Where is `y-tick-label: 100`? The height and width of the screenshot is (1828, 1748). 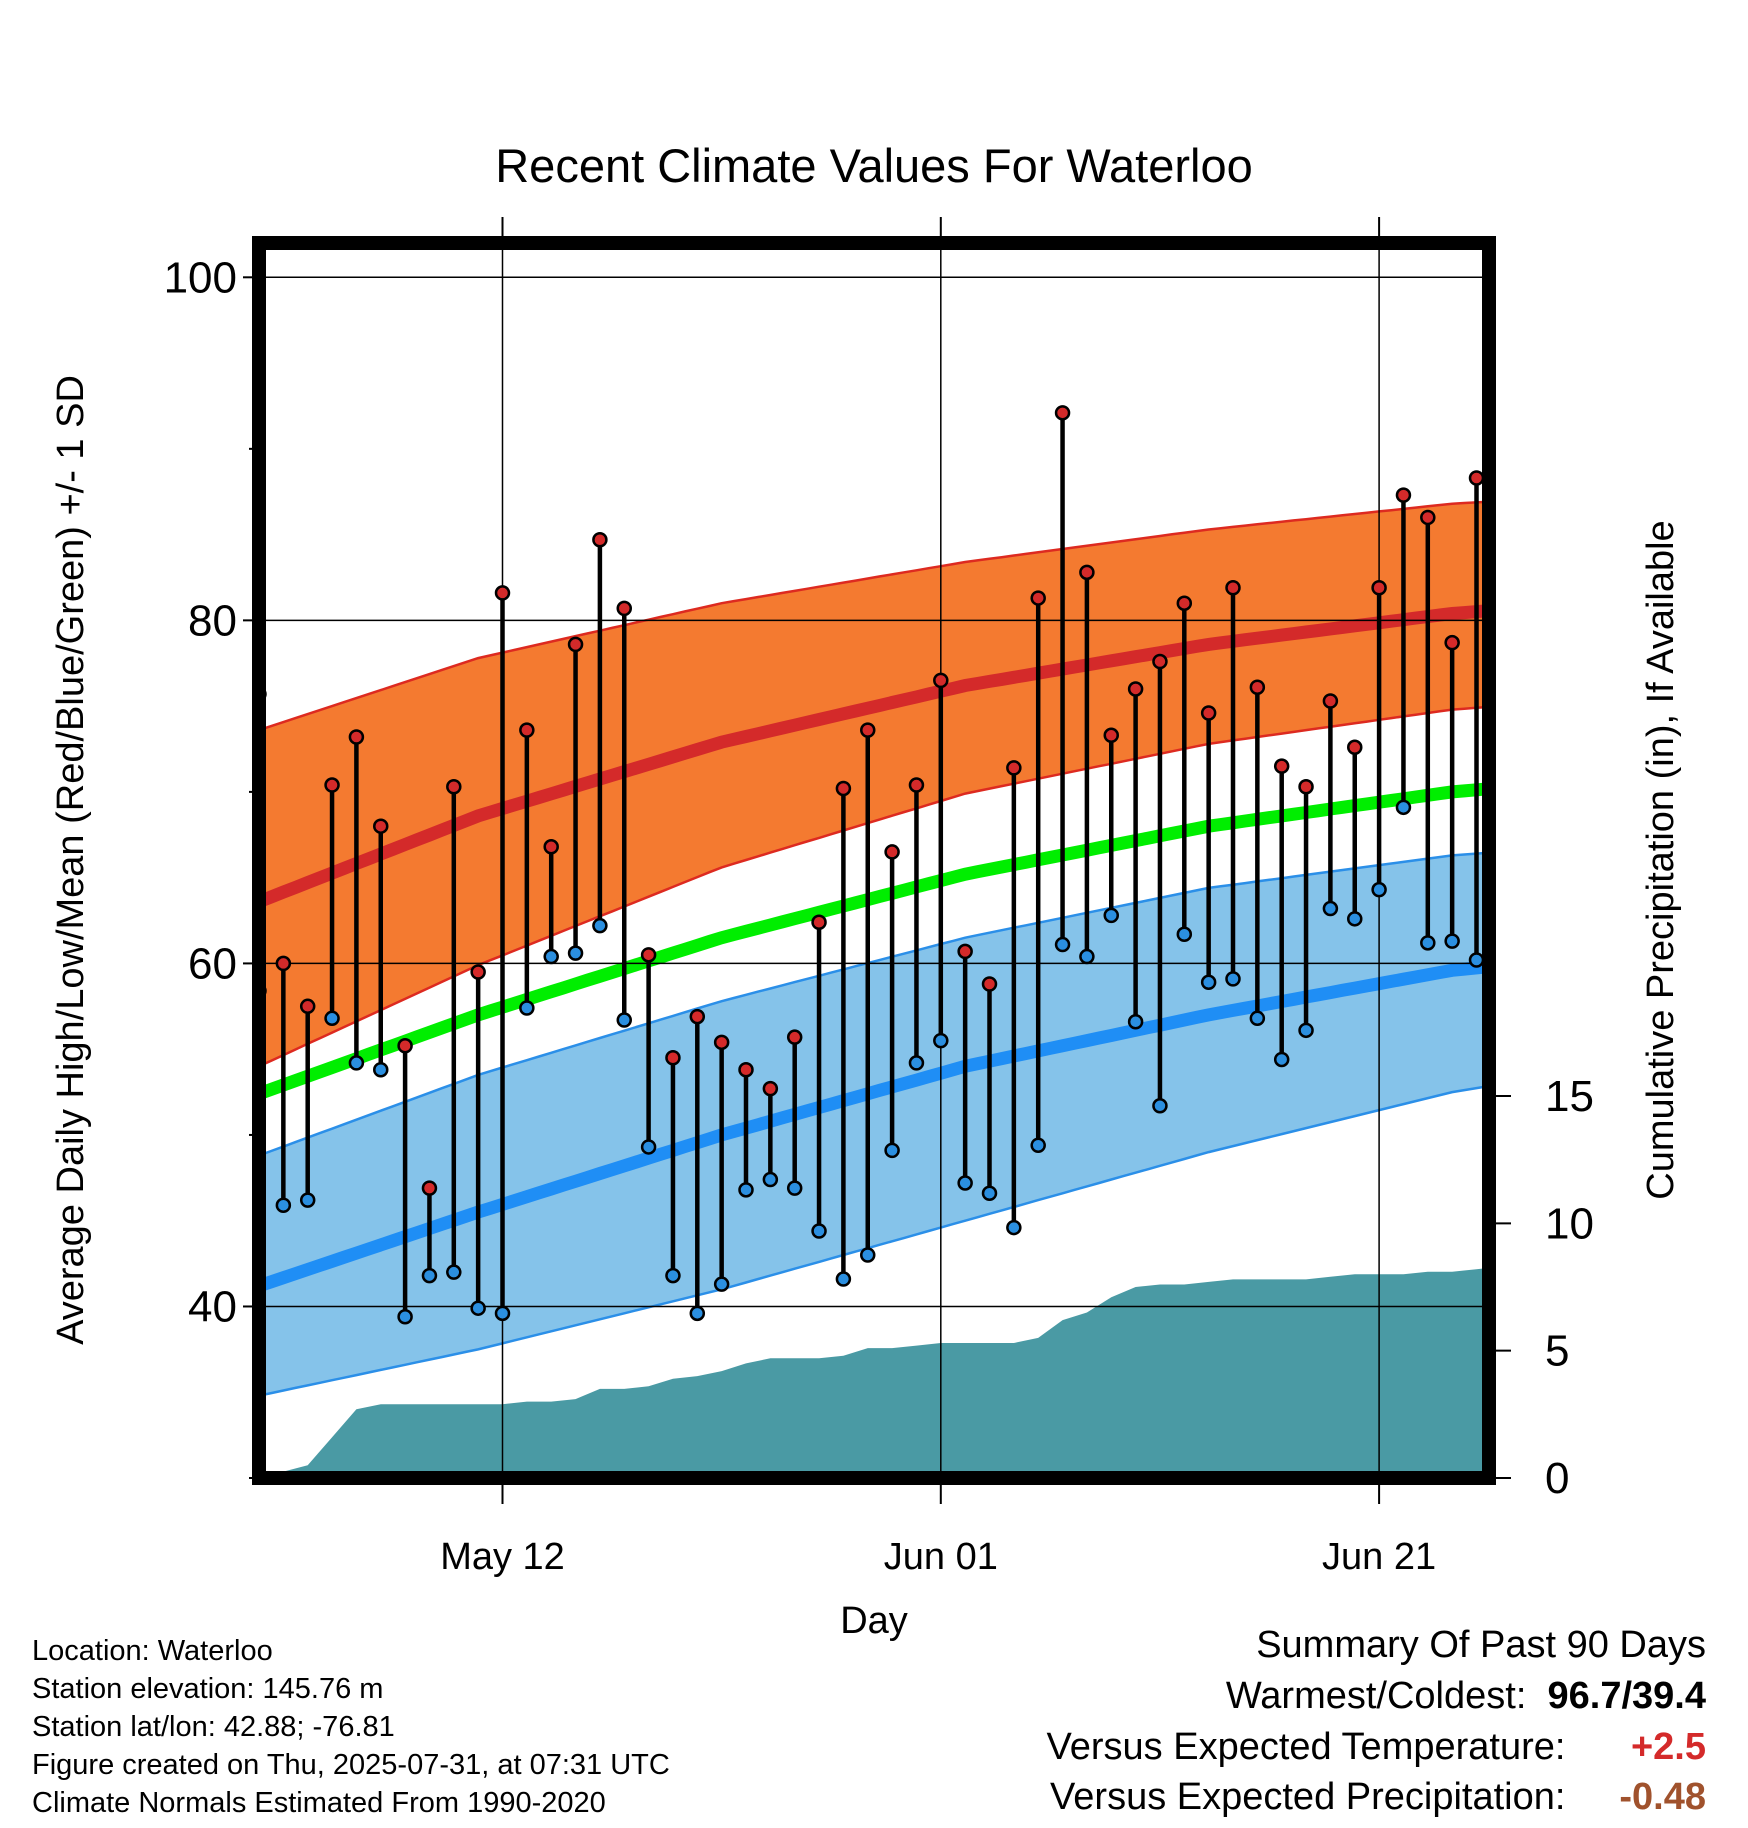
y-tick-label: 100 is located at coordinates (200, 277).